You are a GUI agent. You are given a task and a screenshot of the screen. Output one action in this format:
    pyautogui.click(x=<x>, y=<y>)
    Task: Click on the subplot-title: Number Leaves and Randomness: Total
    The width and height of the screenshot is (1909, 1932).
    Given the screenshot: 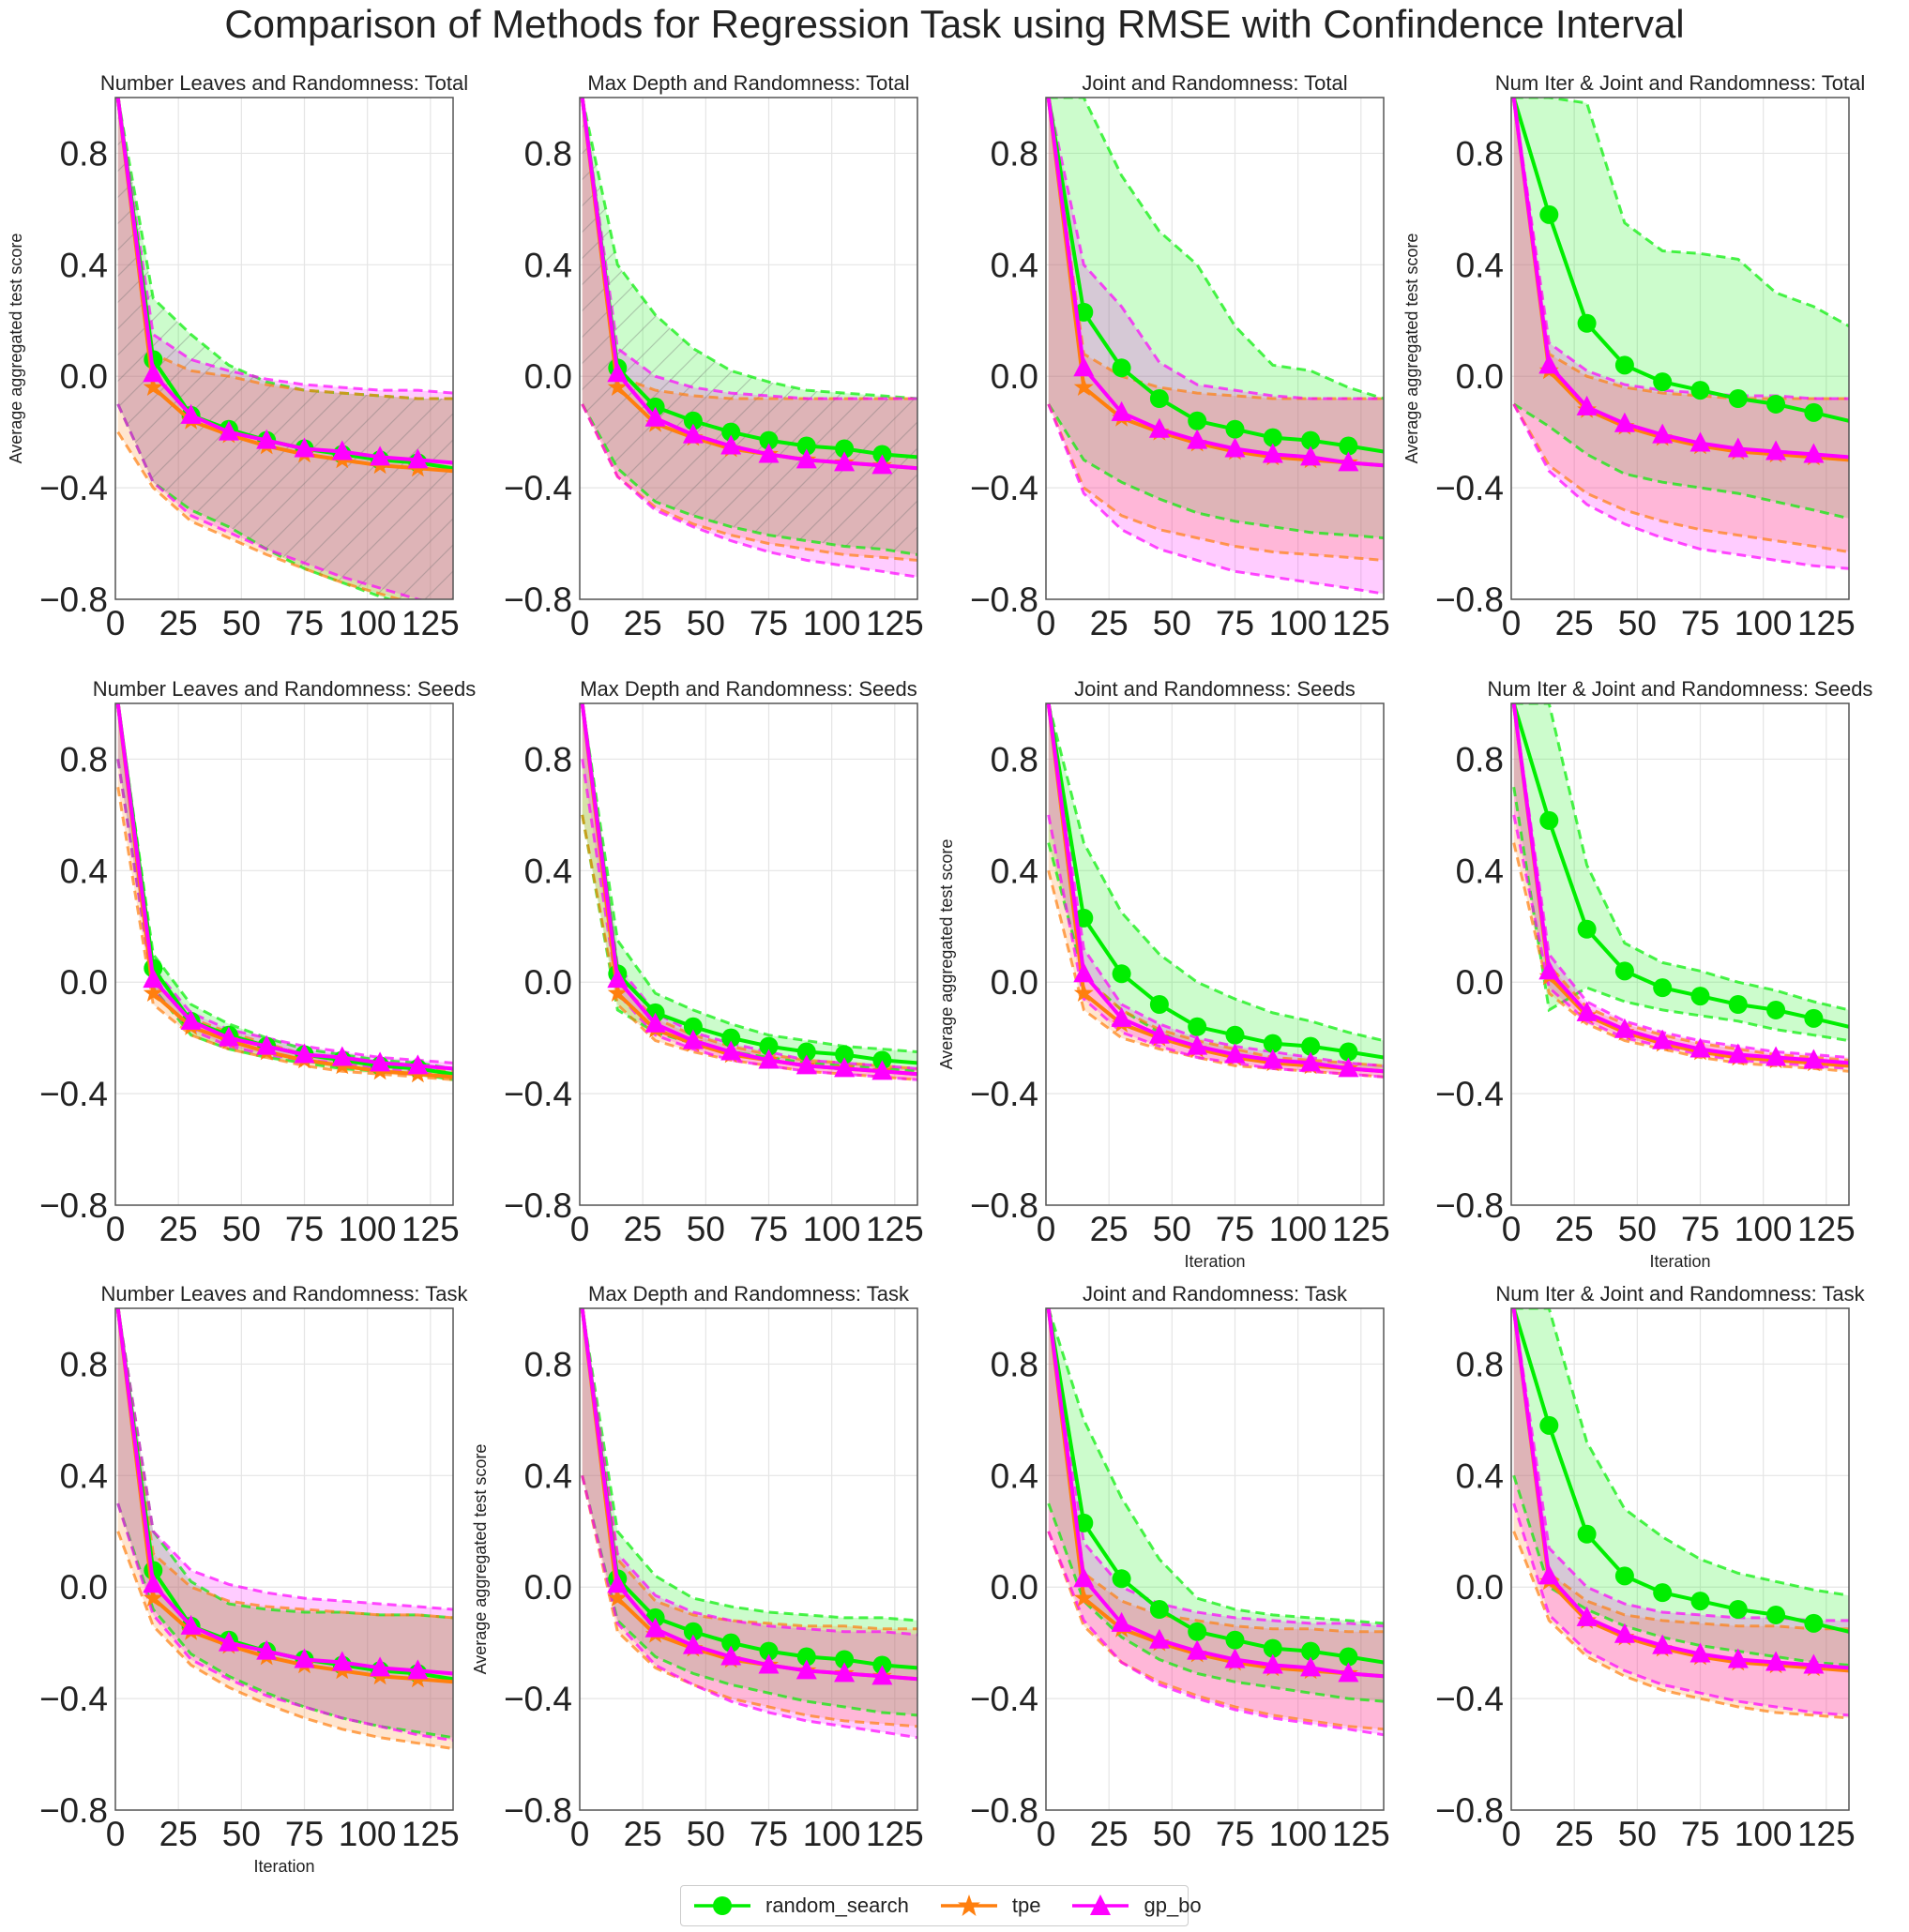 What is the action you would take?
    pyautogui.click(x=284, y=83)
    